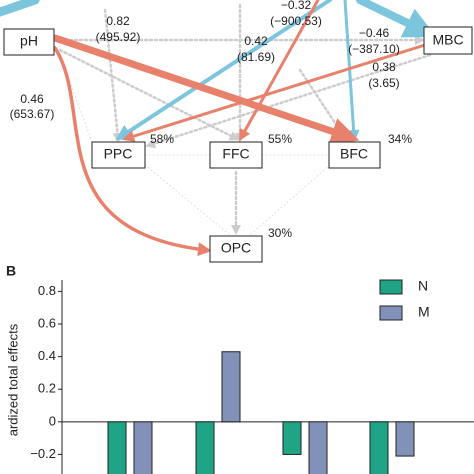 The image size is (474, 474). Describe the element at coordinates (280, 139) in the screenshot. I see `r-squared: 55%` at that location.